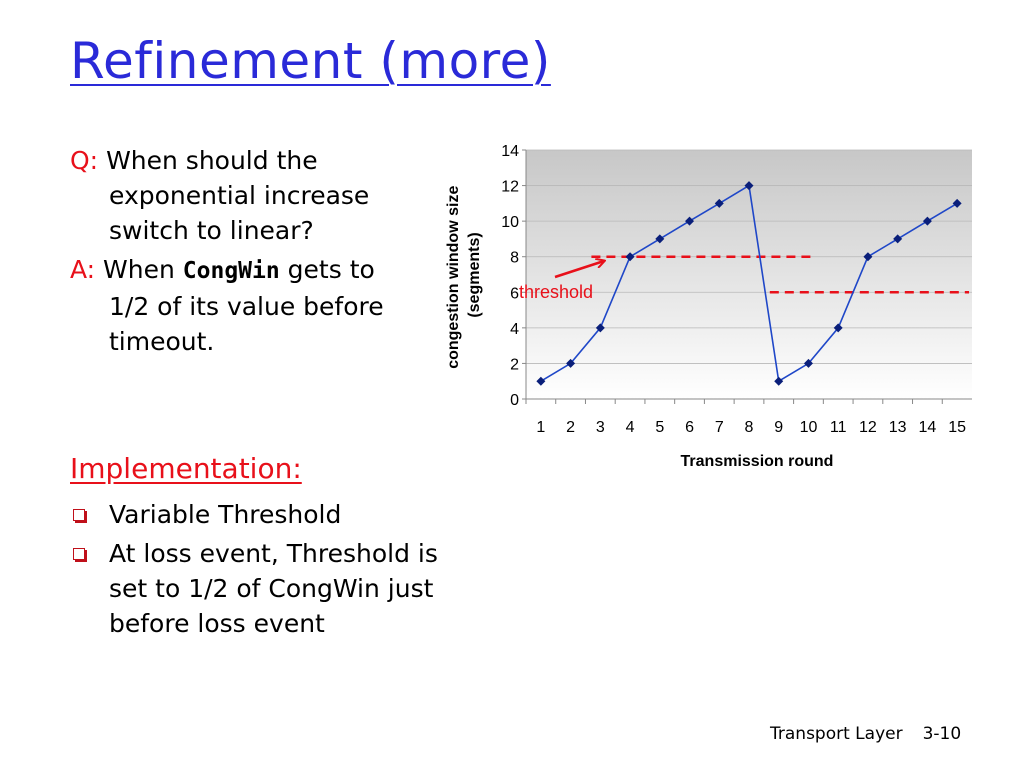 This screenshot has width=1024, height=768. I want to click on y-axis-title-line2: (segments), so click(474, 274).